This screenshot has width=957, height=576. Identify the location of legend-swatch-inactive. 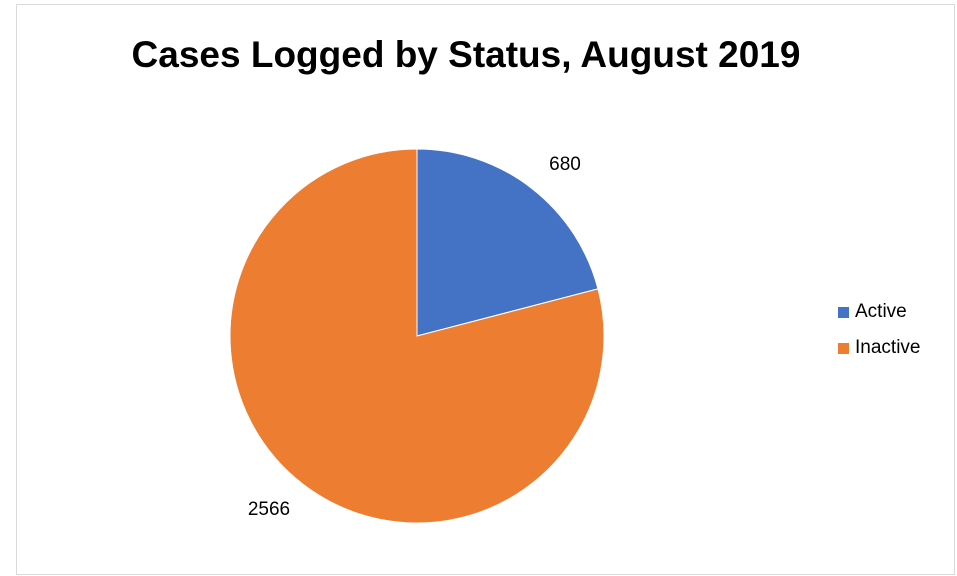
(843, 348).